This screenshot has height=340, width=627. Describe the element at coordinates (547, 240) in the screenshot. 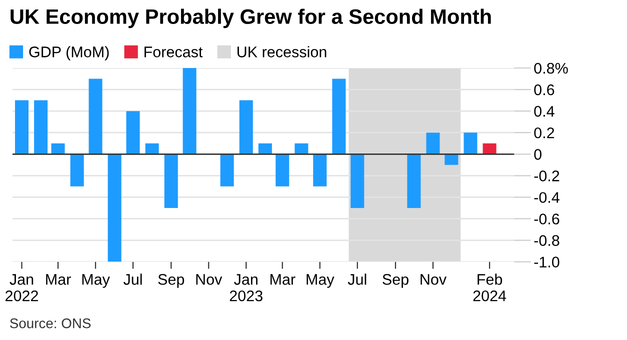

I see `y-tick-label: -0.8` at that location.